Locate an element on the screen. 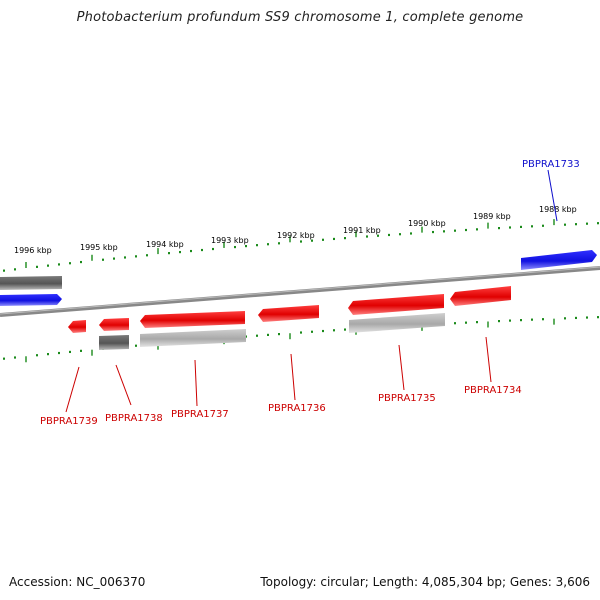  gene-arrow-PBPRA1733 is located at coordinates (559, 260).